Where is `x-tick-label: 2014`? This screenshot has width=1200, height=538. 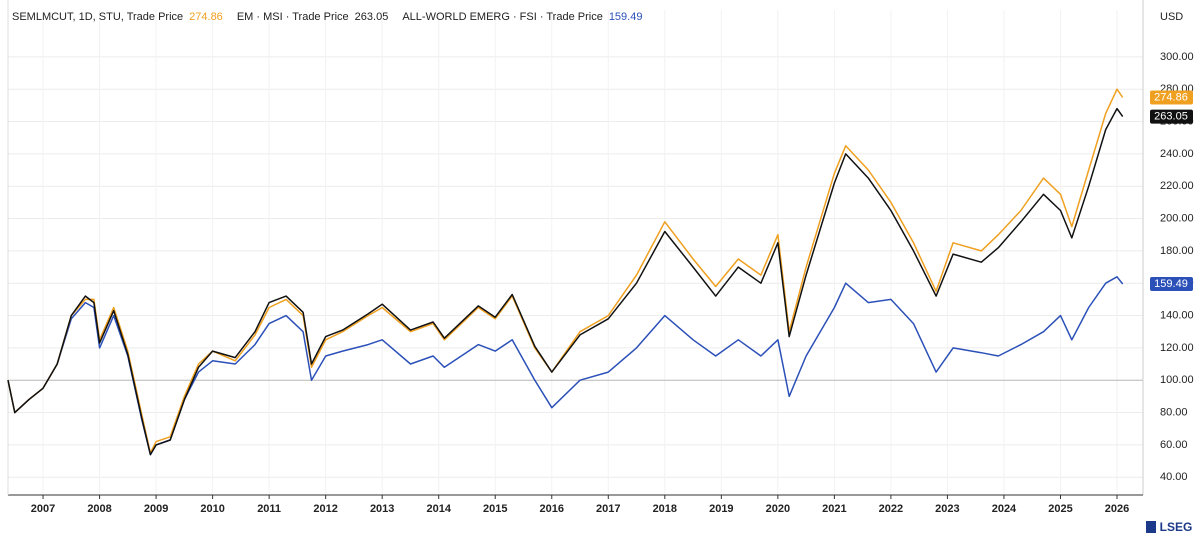 x-tick-label: 2014 is located at coordinates (438, 509).